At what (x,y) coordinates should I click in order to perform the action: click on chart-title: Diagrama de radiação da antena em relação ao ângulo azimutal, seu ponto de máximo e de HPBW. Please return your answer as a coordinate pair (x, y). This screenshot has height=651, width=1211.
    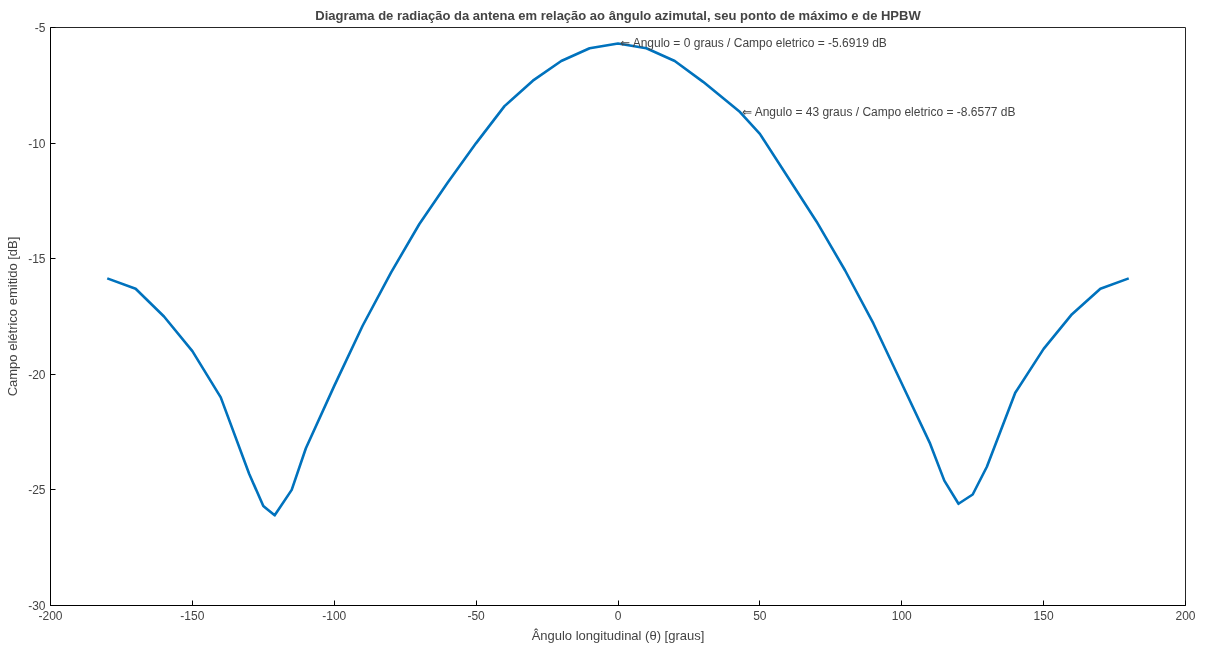
    Looking at the image, I should click on (618, 15).